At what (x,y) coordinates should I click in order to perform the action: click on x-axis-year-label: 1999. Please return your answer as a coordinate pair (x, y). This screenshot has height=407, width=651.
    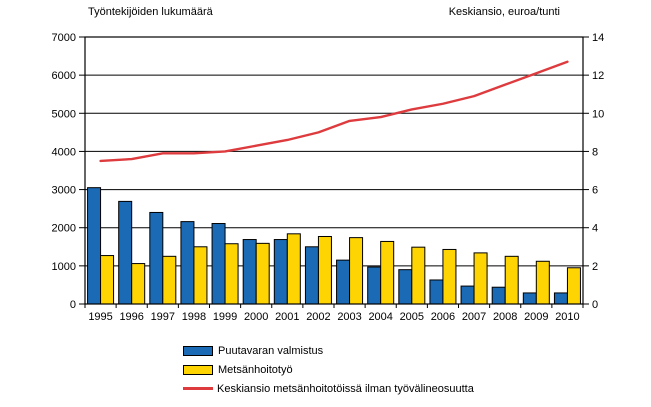
    Looking at the image, I should click on (225, 317).